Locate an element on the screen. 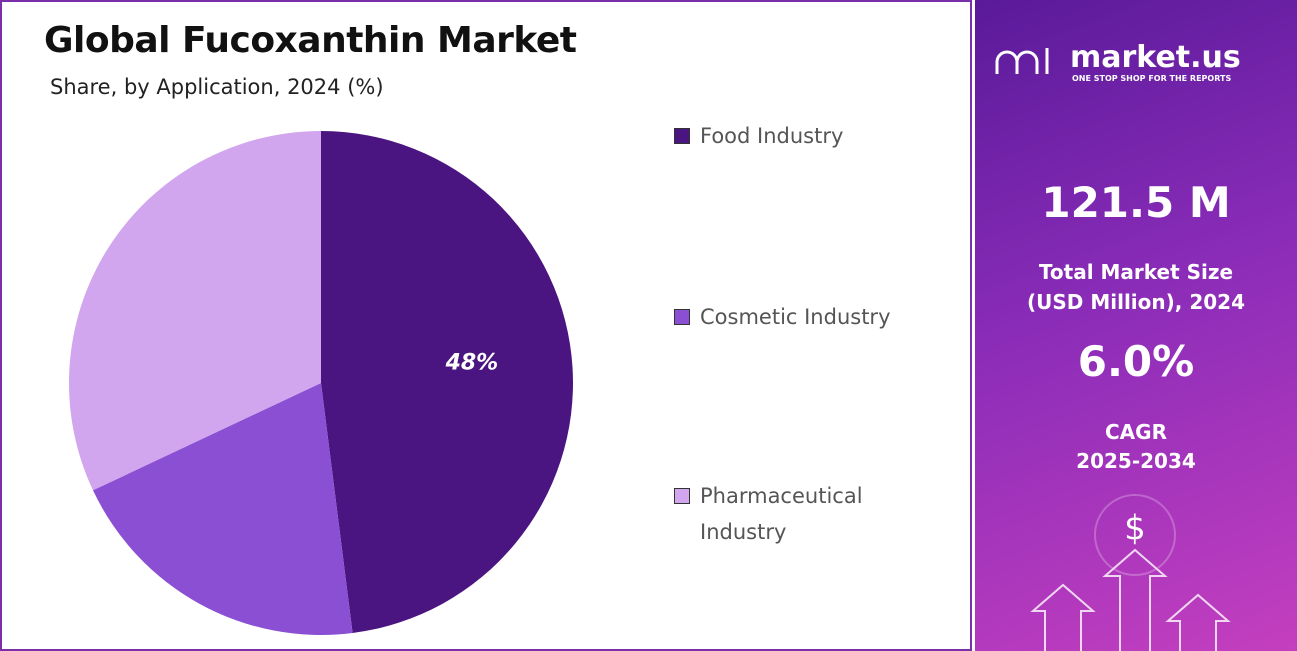 The image size is (1297, 651). tagline: ONE STOP SHOP FOR THE REPORTS is located at coordinates (1152, 78).